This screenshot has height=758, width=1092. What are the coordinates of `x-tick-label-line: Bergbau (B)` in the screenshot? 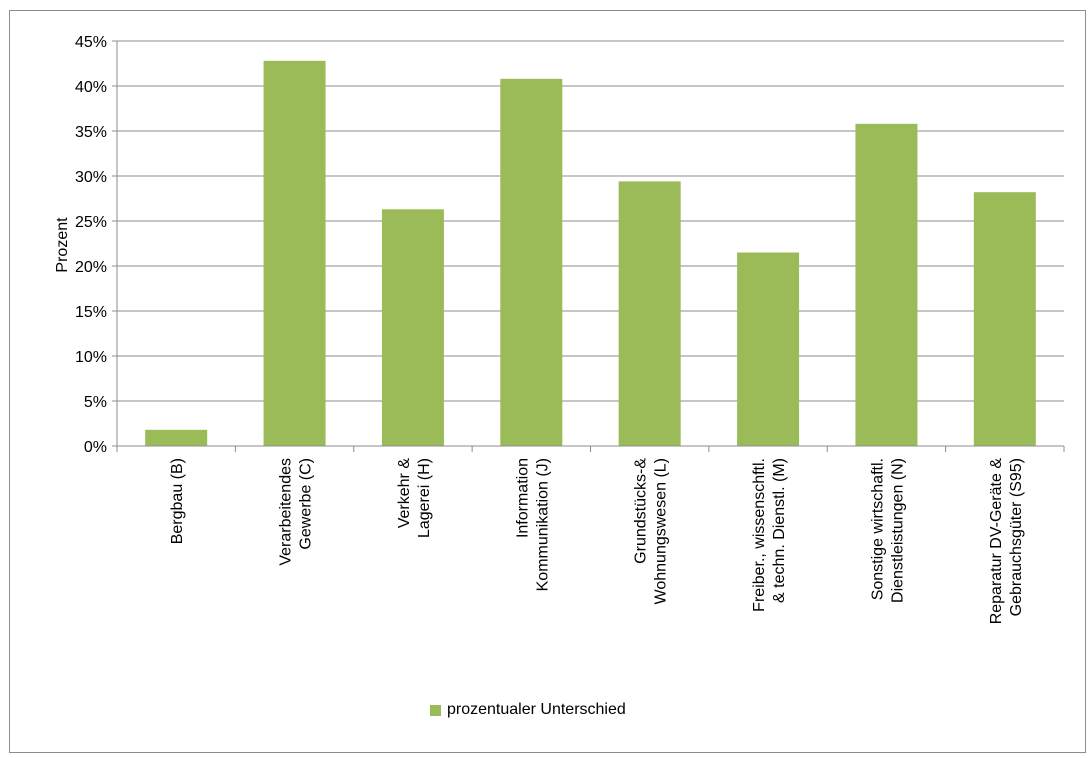 It's located at (177, 501).